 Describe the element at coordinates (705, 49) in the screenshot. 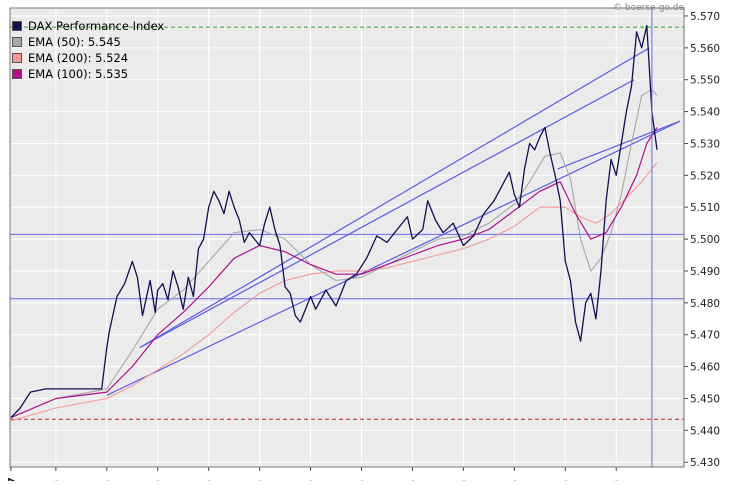

I see `y-tick-label: 5.560` at that location.